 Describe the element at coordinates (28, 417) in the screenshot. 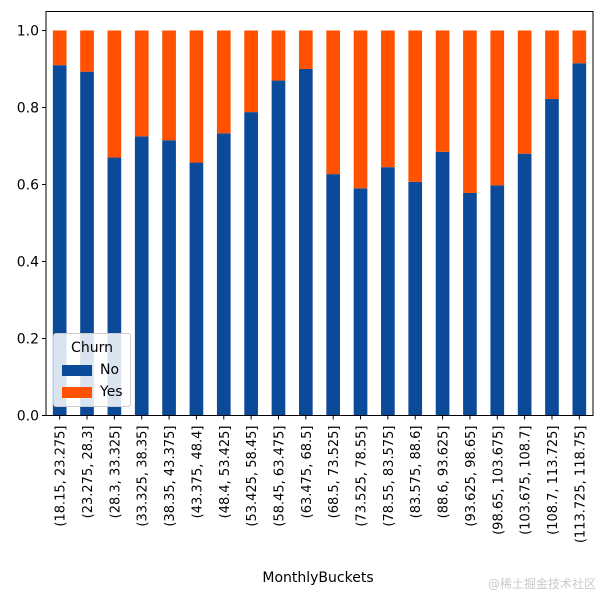

I see `y-tick-label-0: 0.0` at that location.